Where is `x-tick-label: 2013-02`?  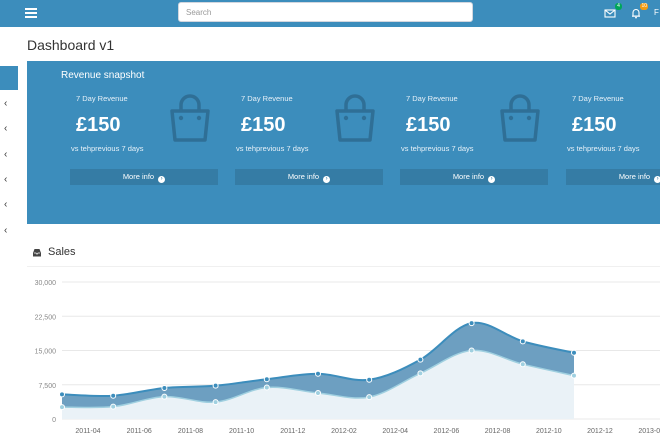
x-tick-label: 2013-02 is located at coordinates (649, 431).